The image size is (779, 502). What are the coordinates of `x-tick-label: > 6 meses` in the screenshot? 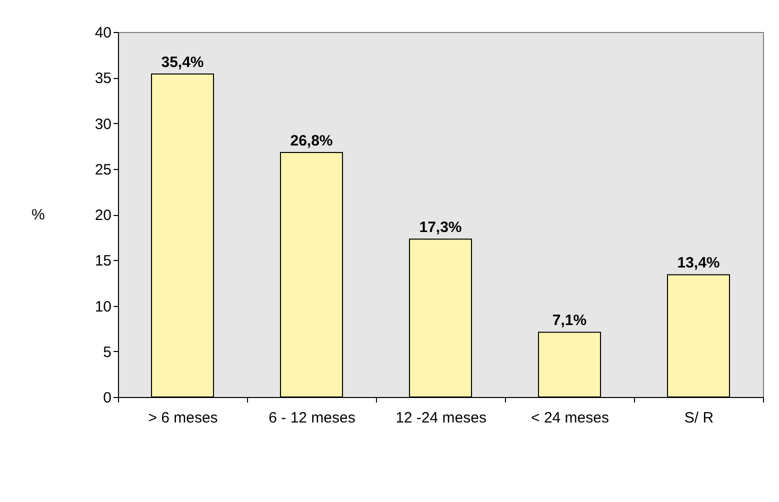 It's located at (183, 418).